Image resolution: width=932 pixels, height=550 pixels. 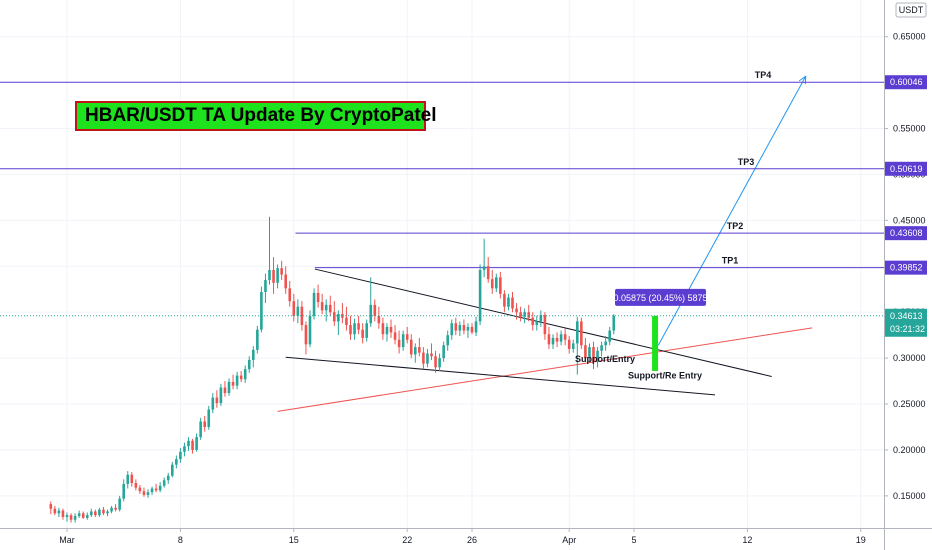 I want to click on annotation-support-reentry: Support/Re Entry, so click(x=665, y=375).